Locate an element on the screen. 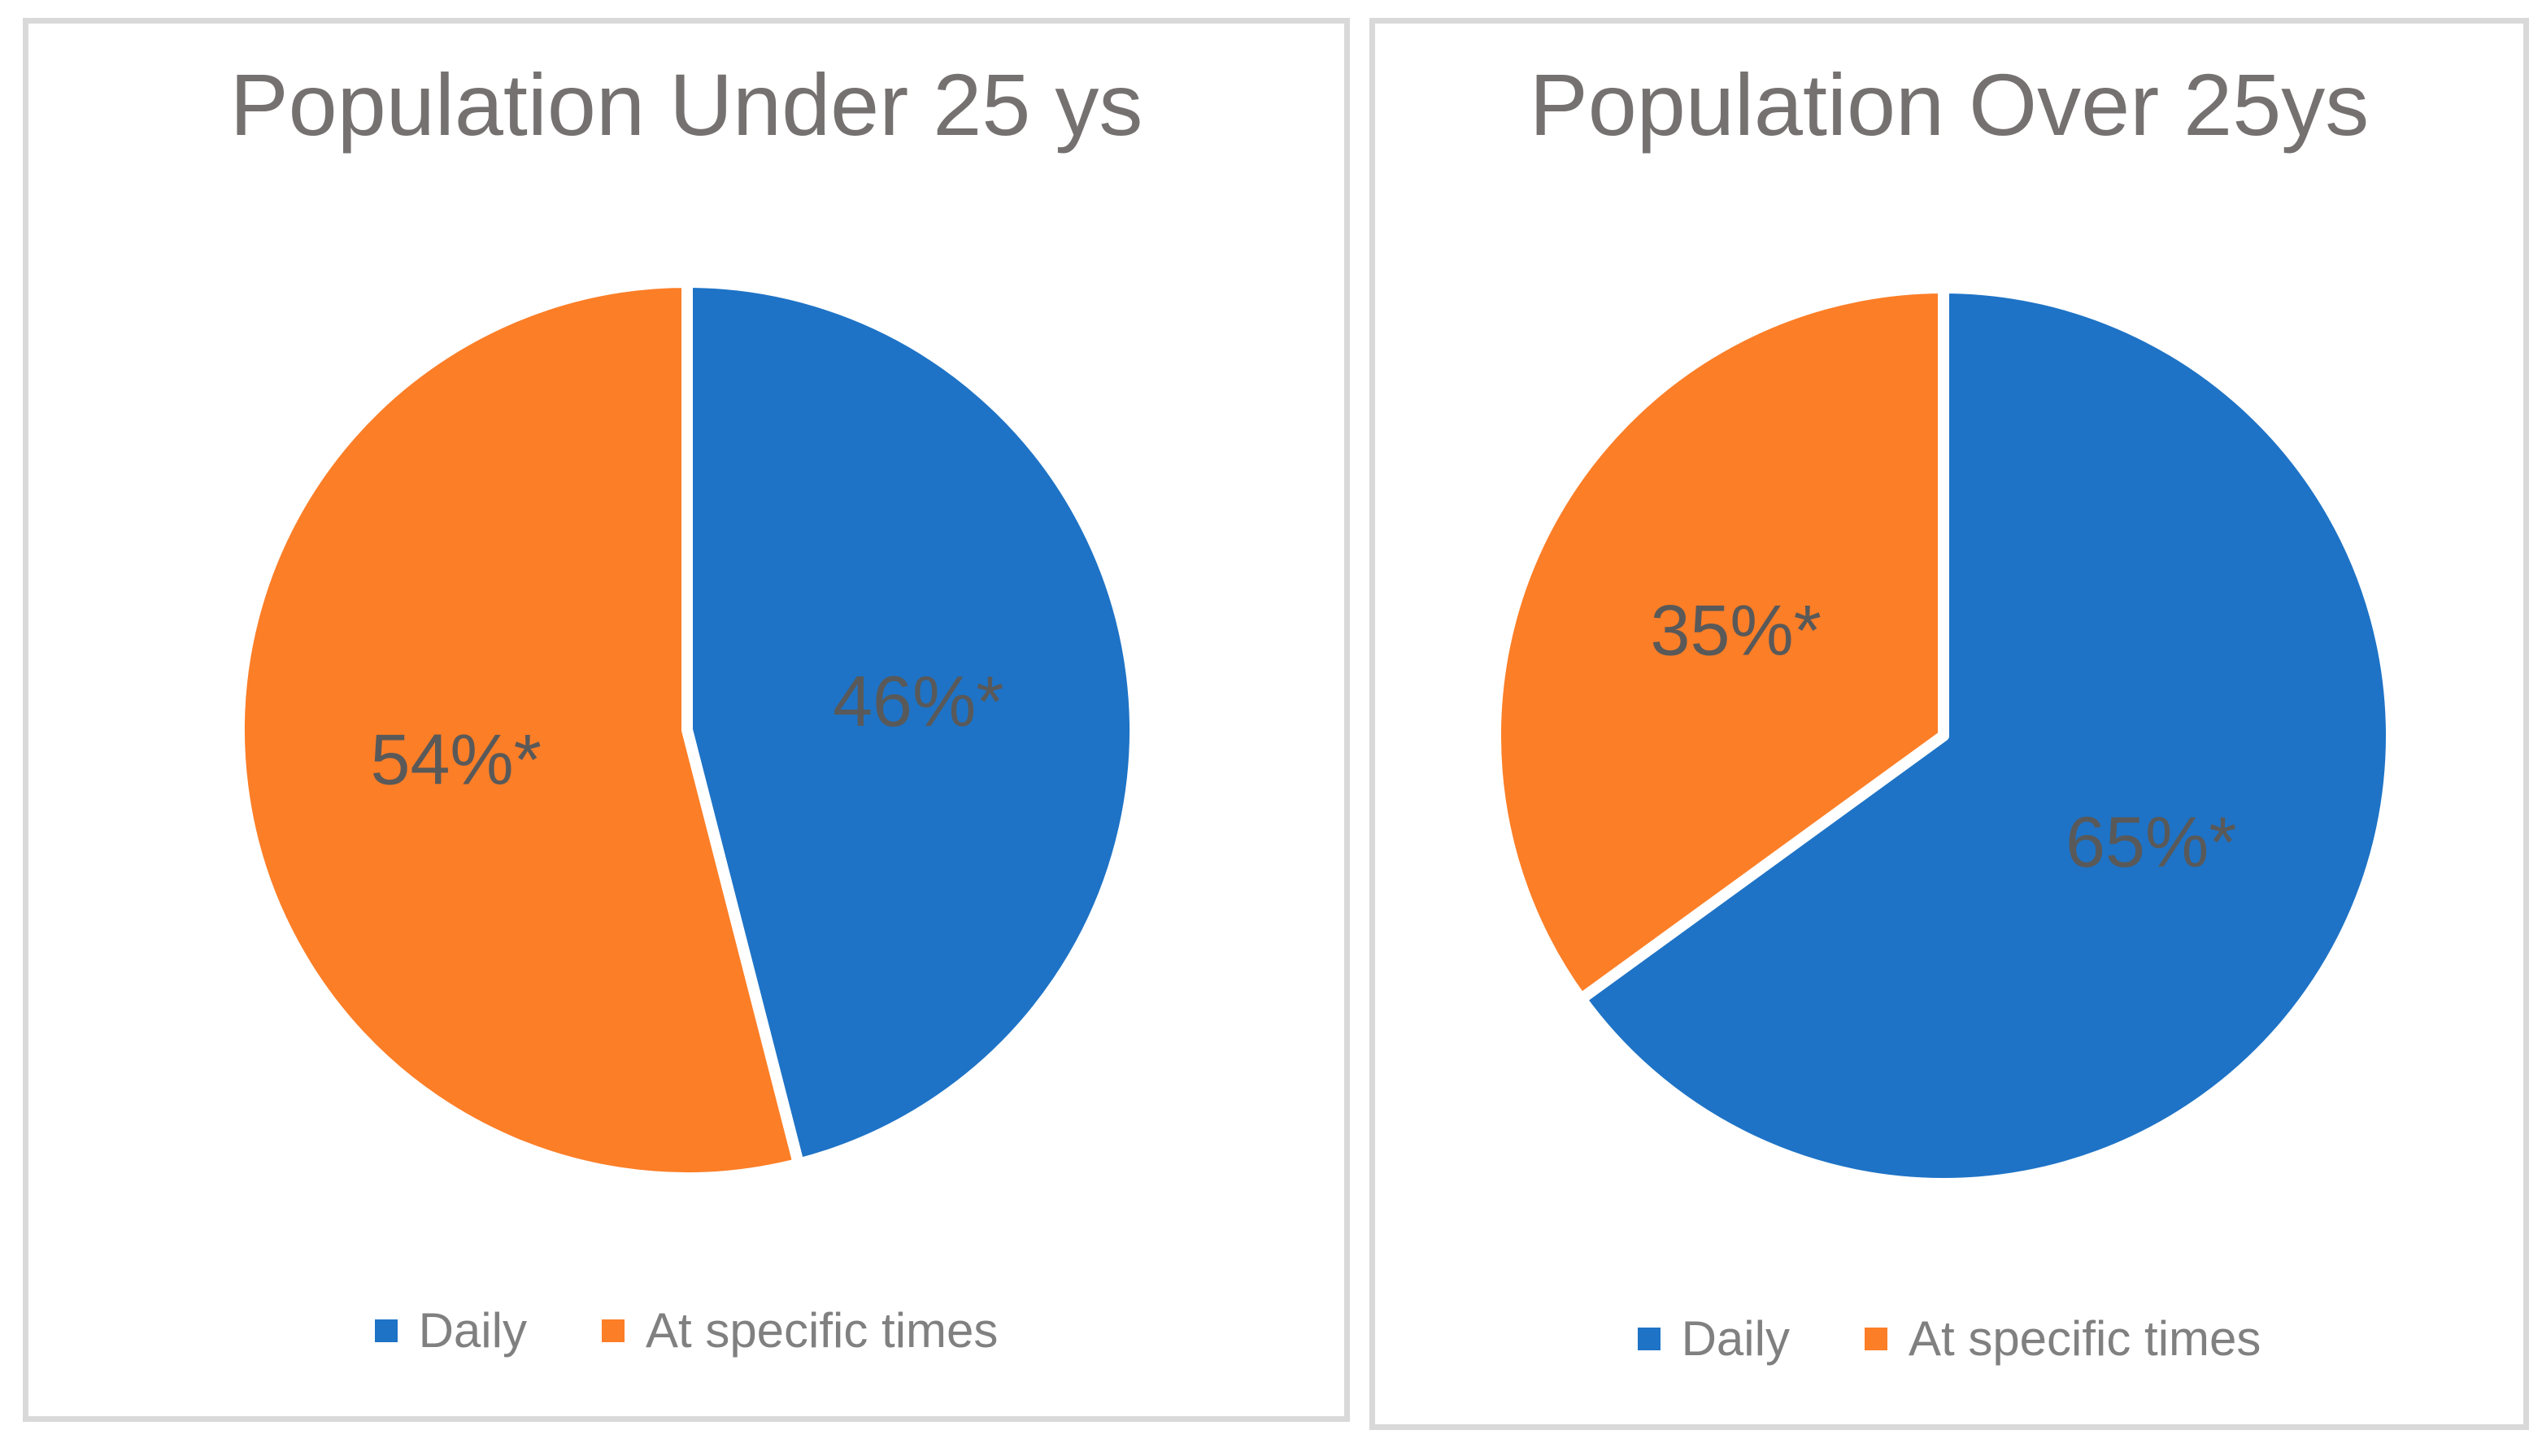  chart-title-over-25: Population Over 25ys is located at coordinates (1950, 105).